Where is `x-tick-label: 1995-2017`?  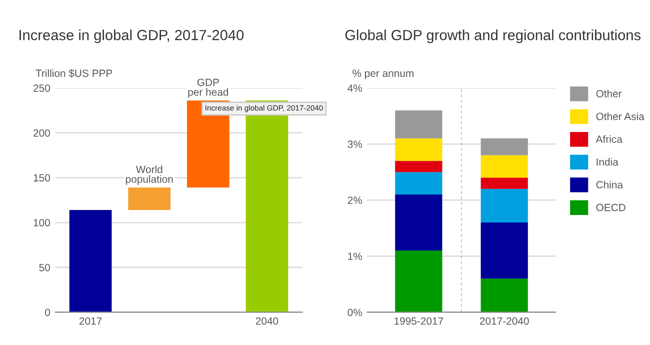
x-tick-label: 1995-2017 is located at coordinates (419, 321).